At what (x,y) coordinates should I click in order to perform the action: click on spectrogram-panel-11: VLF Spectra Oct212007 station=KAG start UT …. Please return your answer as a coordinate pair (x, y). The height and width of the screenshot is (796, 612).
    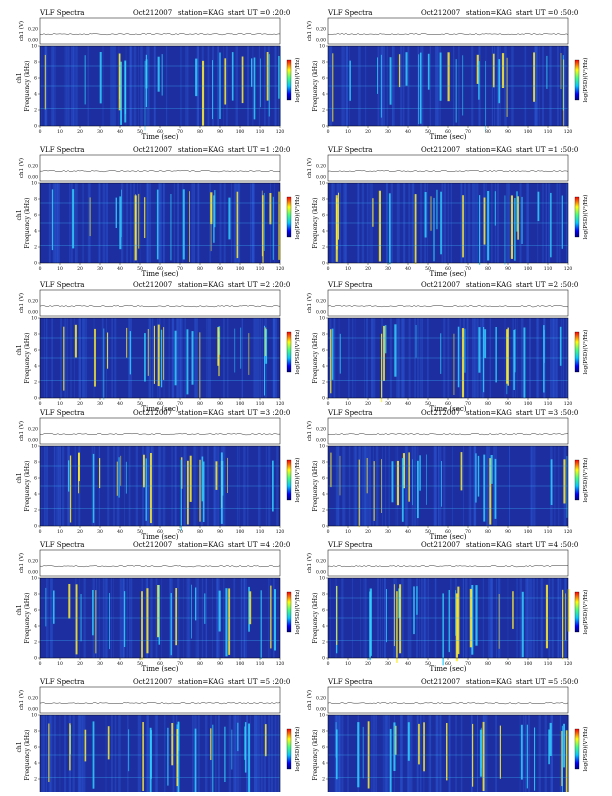
    Looking at the image, I should click on (447, 737).